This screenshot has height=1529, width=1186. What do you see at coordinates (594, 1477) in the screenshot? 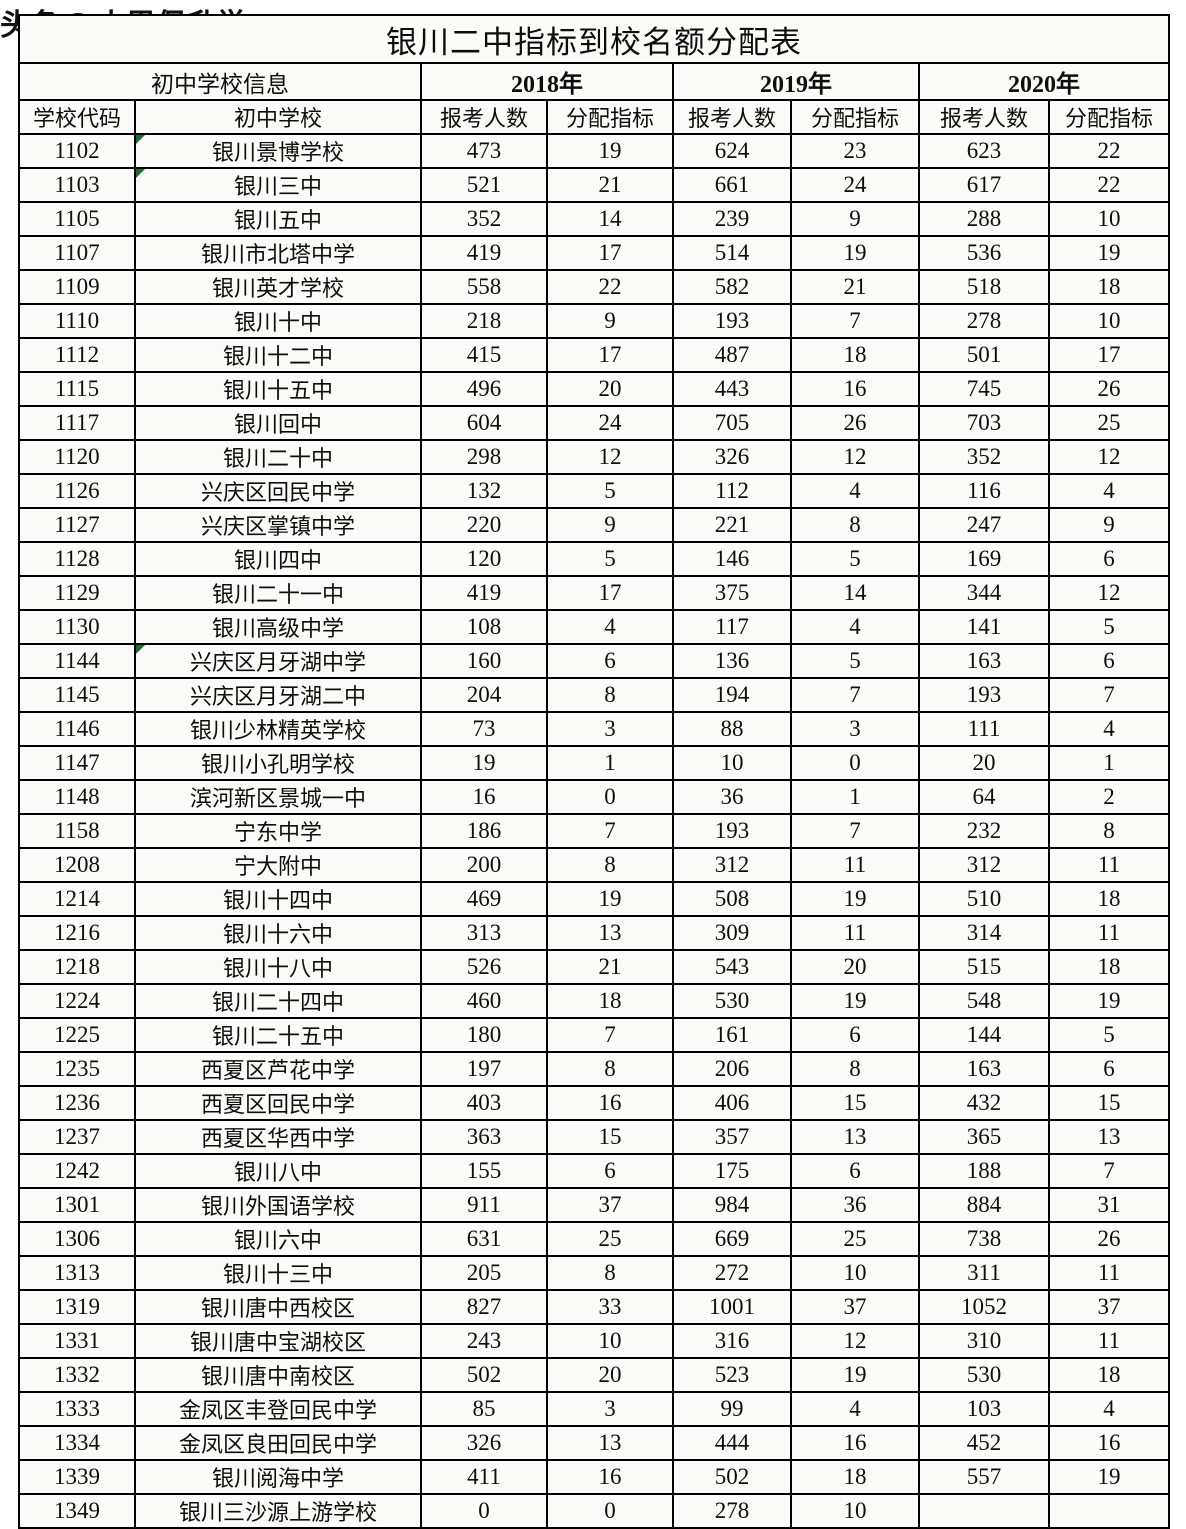
I see `table-row: 1339 银川阅海中学 411 16 502 18 557 19` at bounding box center [594, 1477].